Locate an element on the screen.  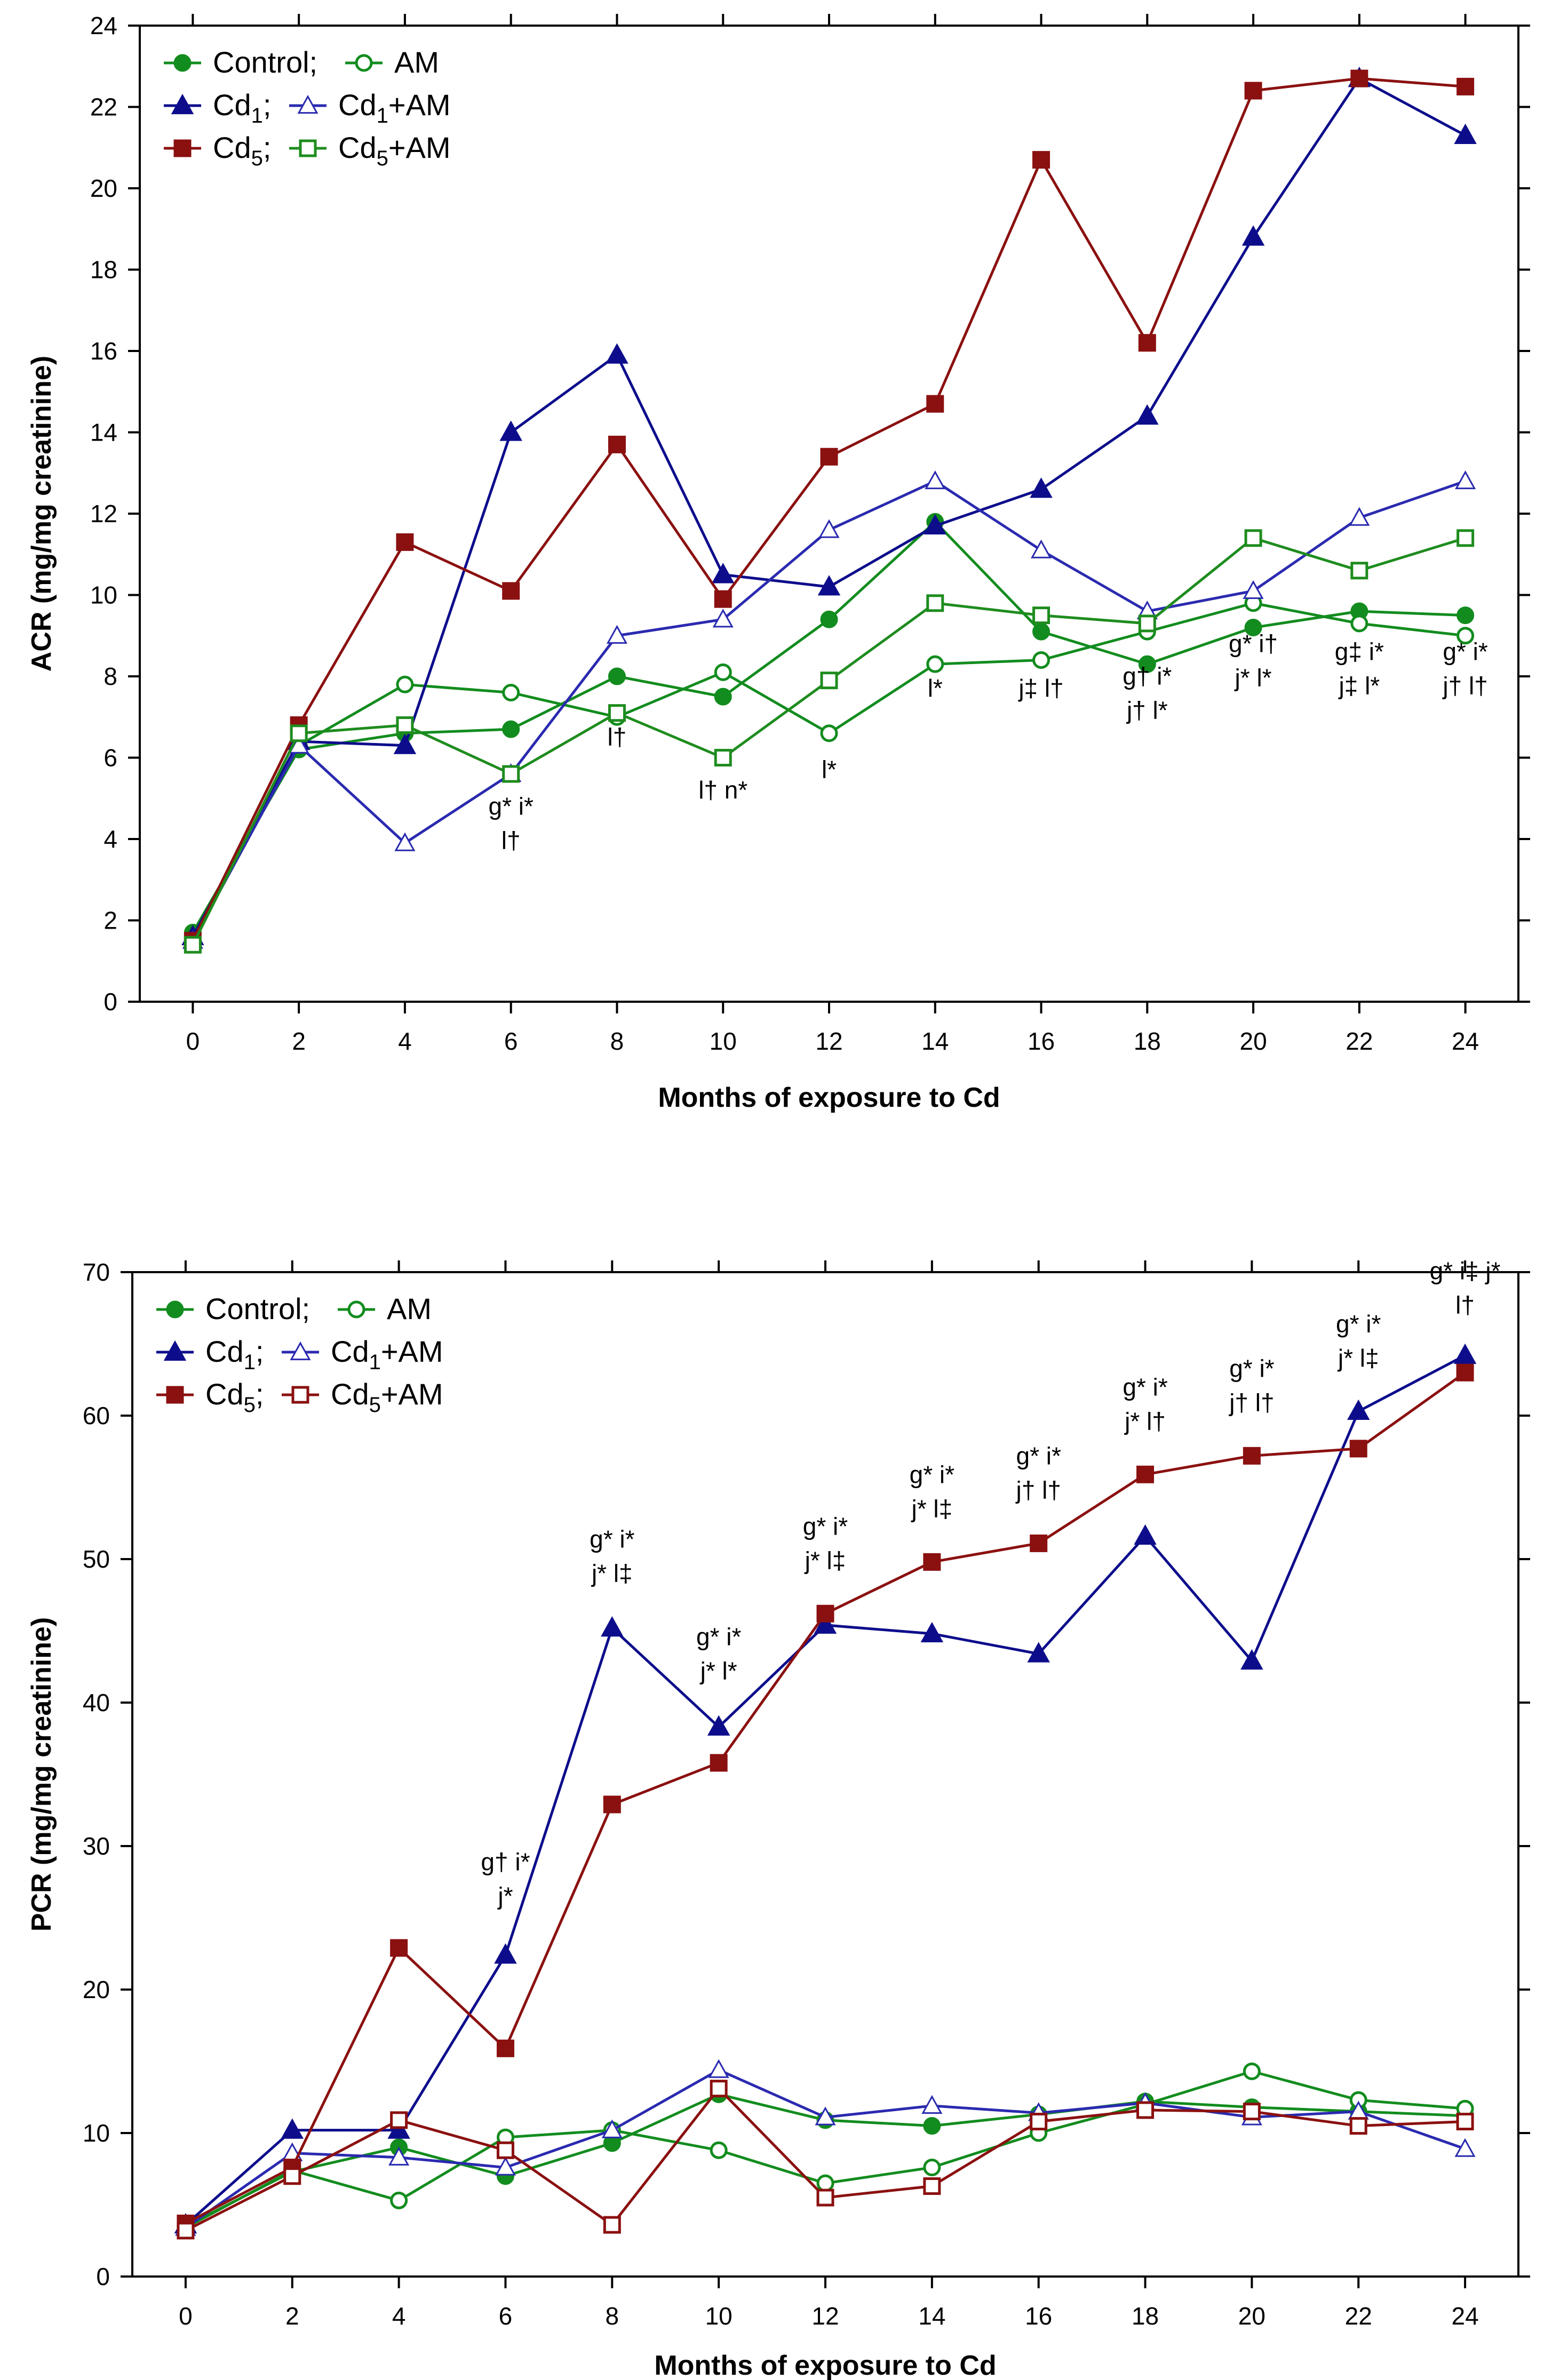
y-tick-label: 20 is located at coordinates (103, 188).